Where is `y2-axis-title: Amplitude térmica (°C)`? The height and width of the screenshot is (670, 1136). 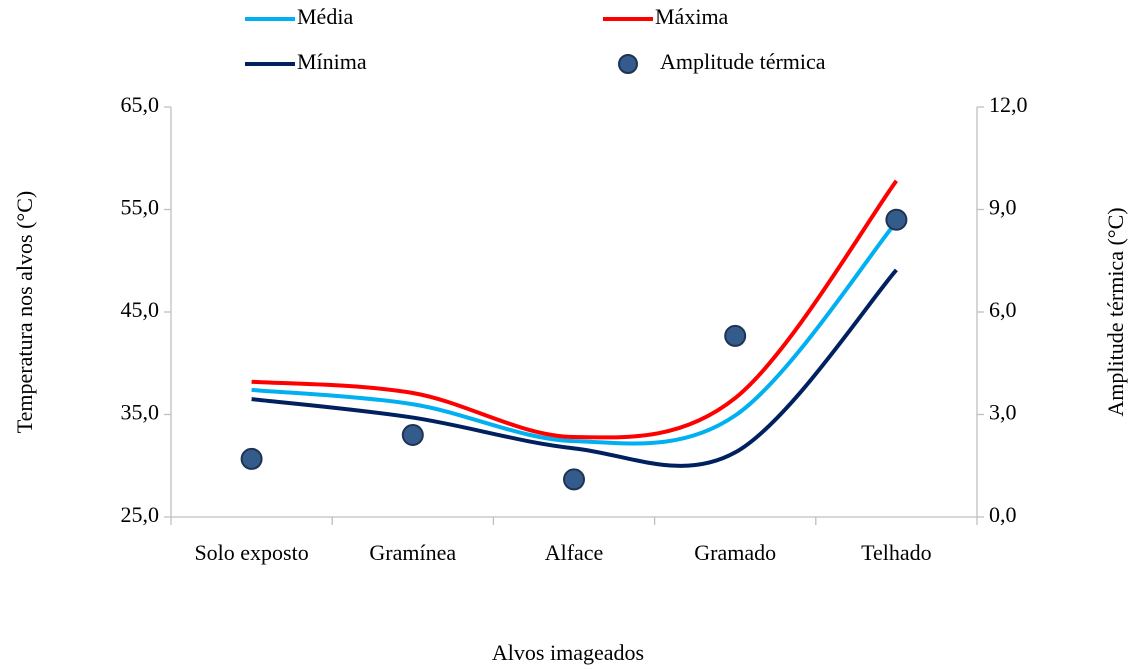 y2-axis-title: Amplitude térmica (°C) is located at coordinates (1115, 311).